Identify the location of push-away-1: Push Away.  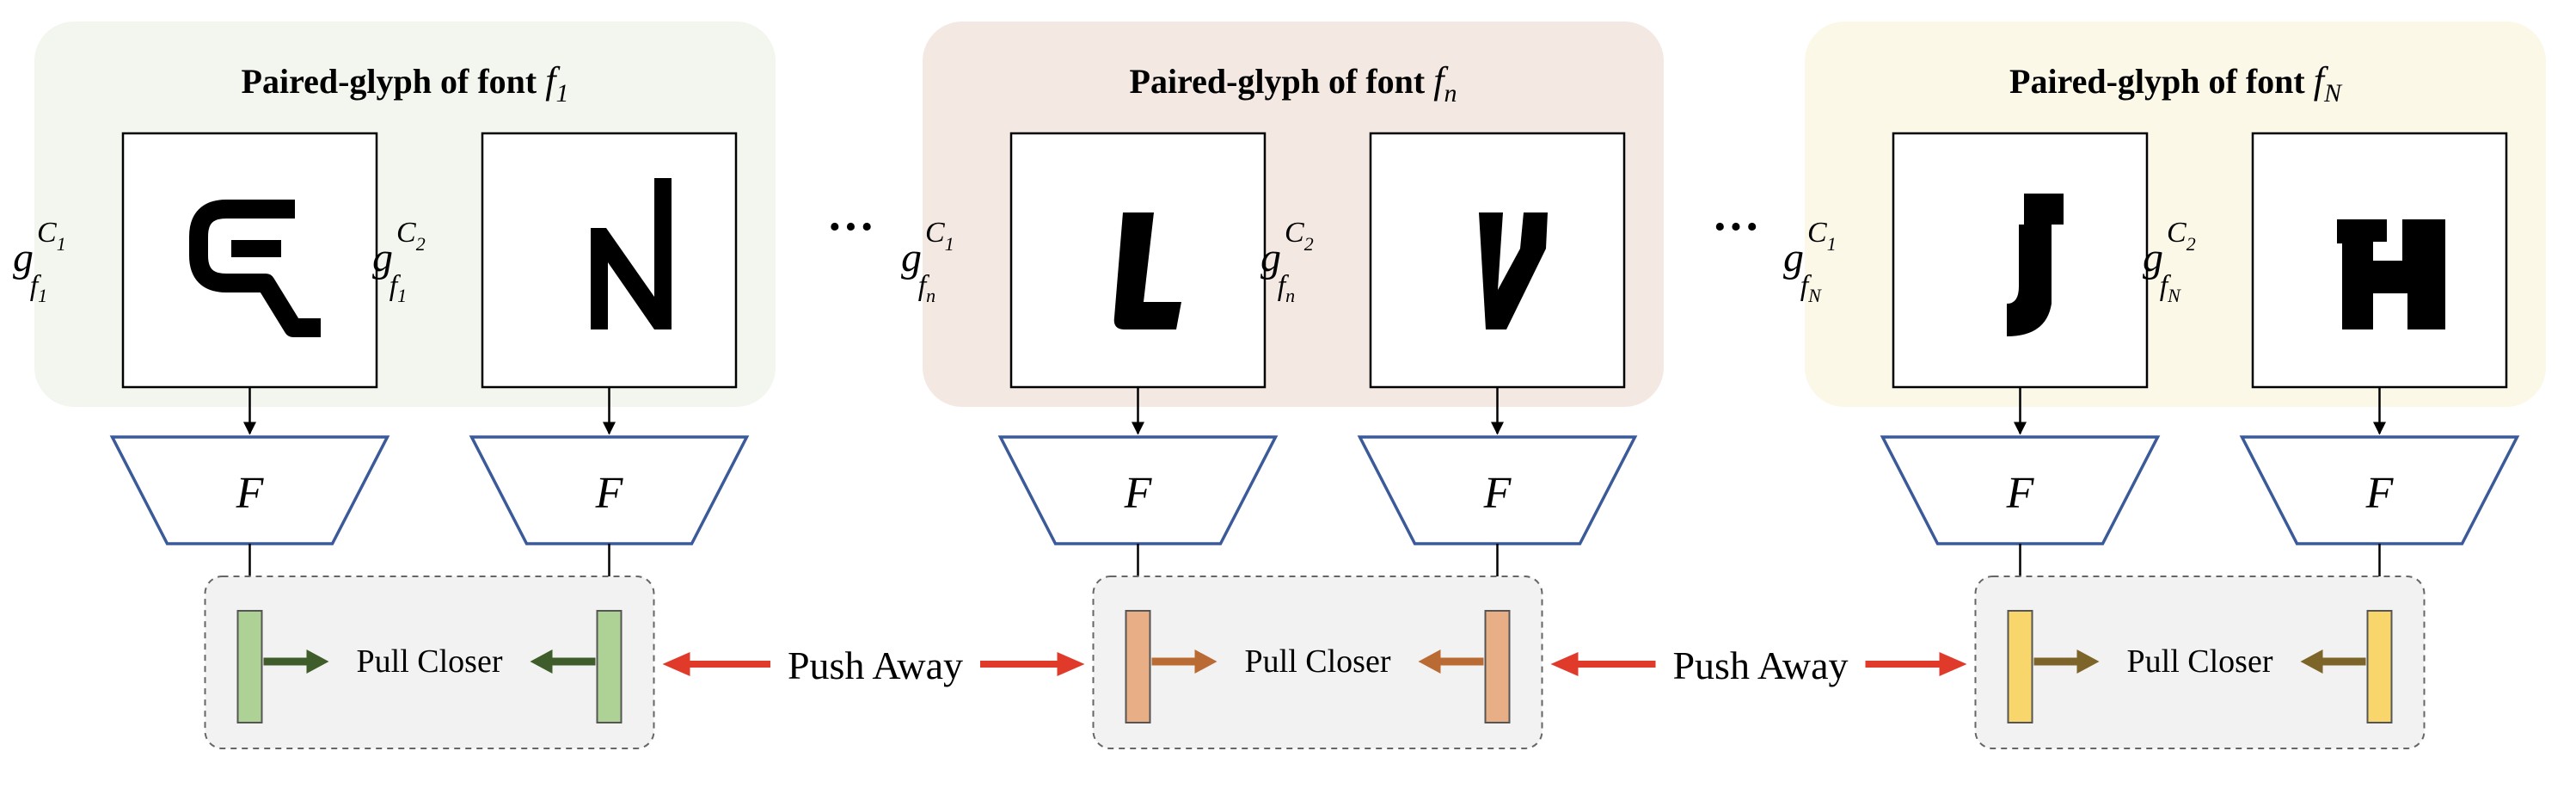
(873, 665).